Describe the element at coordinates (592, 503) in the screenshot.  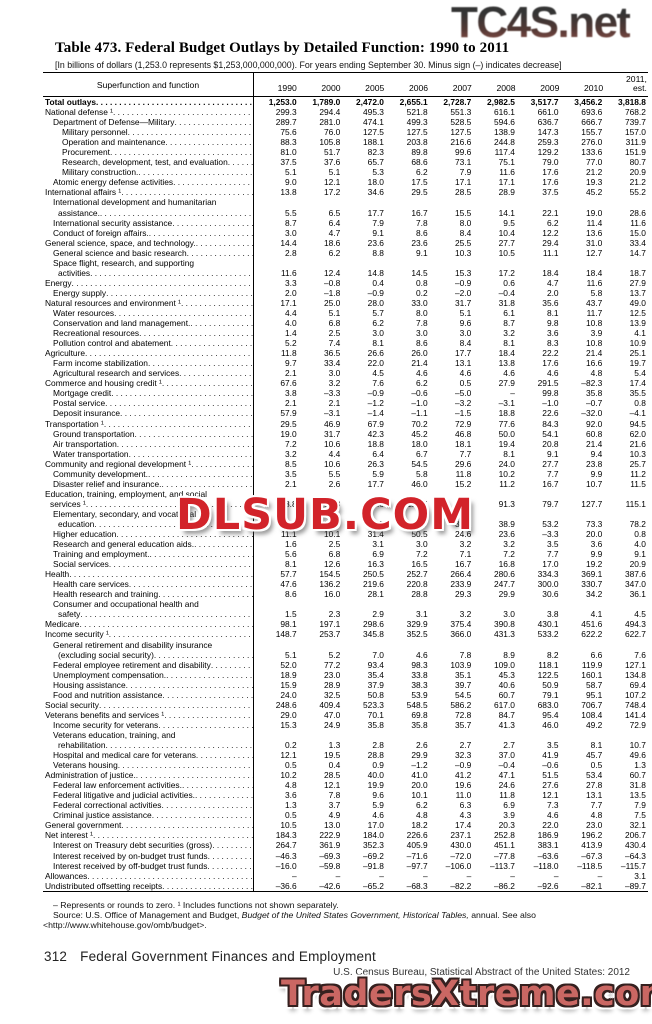
I see `value-cell: 127.7` at that location.